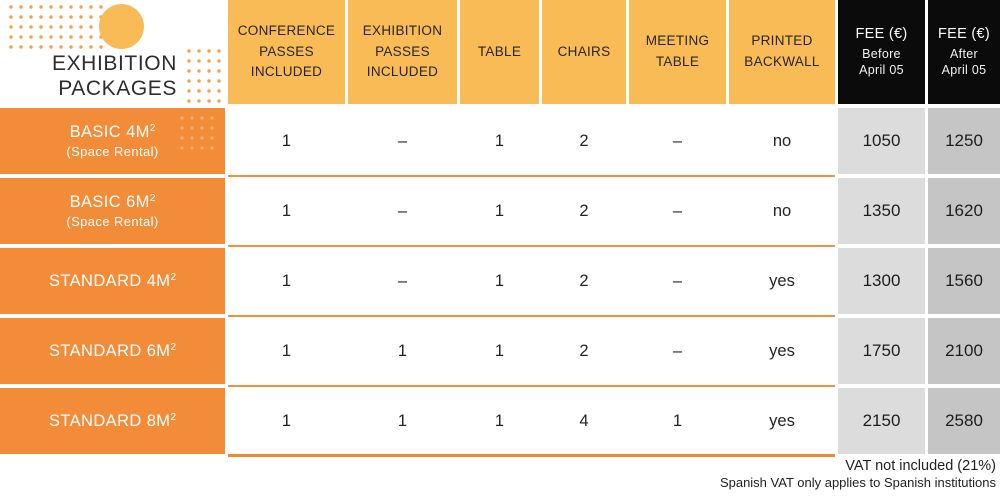 This screenshot has height=499, width=1000. I want to click on col-header-exhibition-passes: EXHIBITION PASSES INCLUDED, so click(402, 52).